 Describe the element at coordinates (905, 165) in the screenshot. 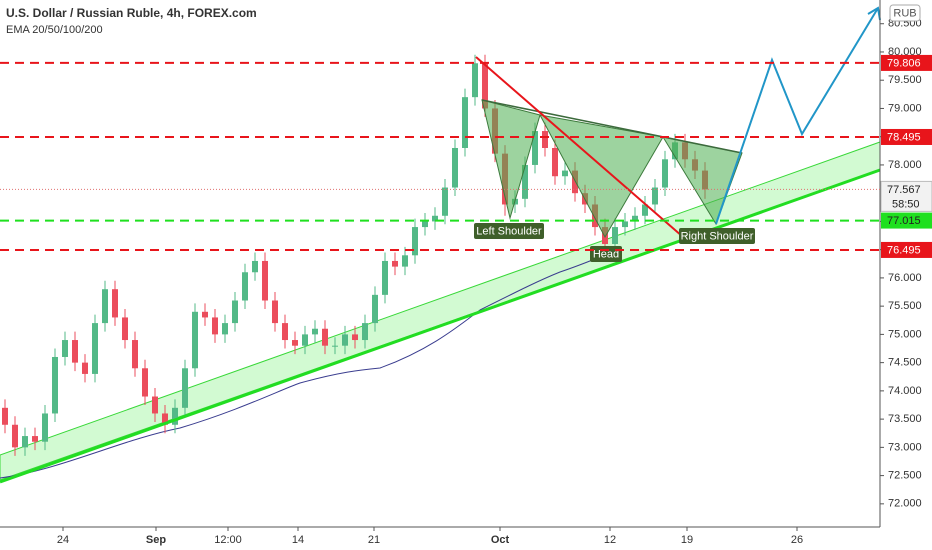

I see `y-tick-label: 78.000` at that location.